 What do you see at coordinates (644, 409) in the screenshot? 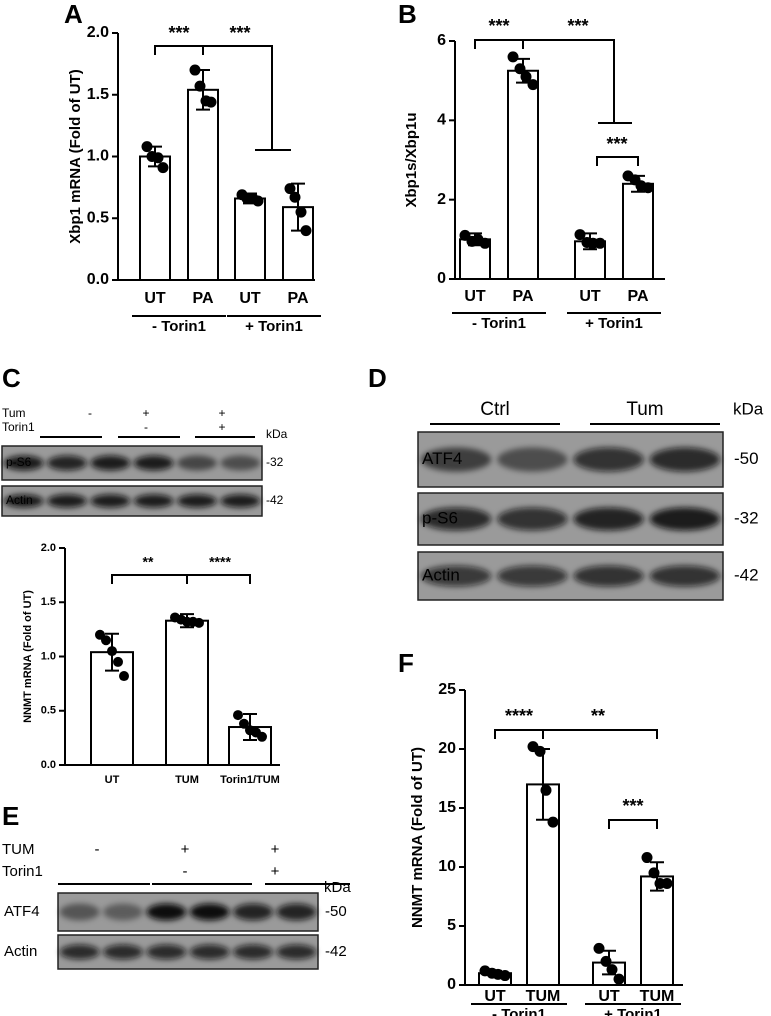
I see `lane-group-label: Tum` at bounding box center [644, 409].